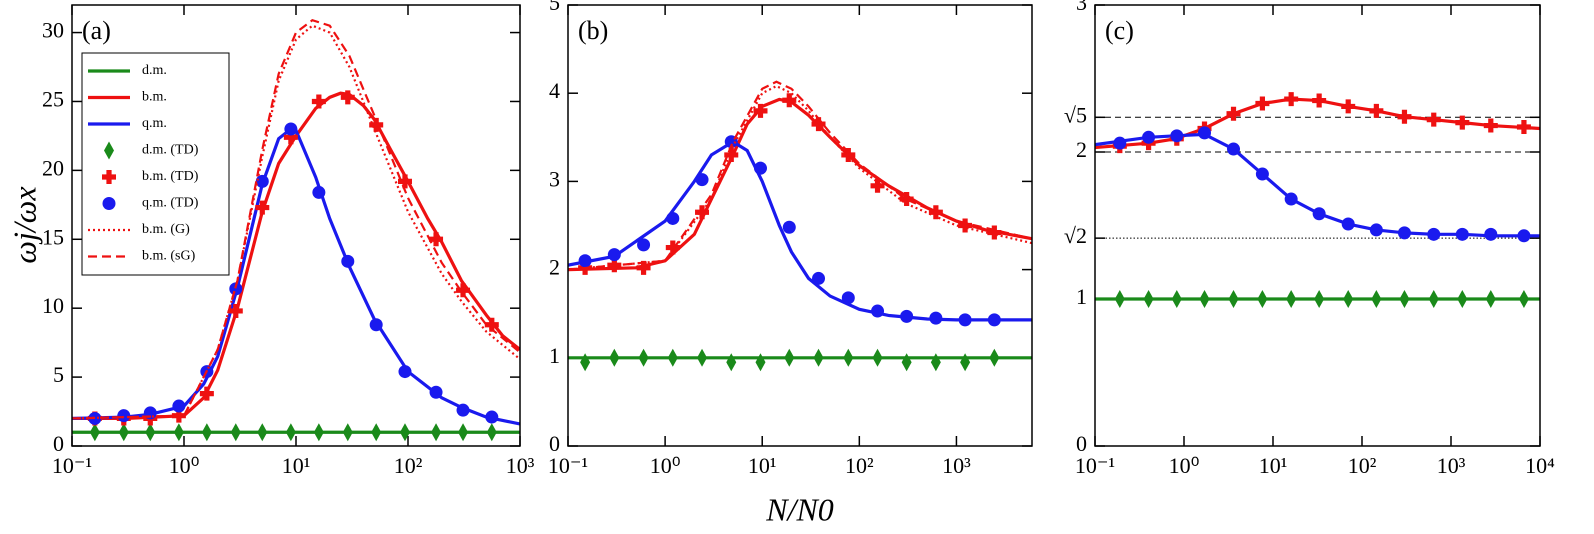 Image resolution: width=1594 pixels, height=534 pixels. Describe the element at coordinates (53, 30) in the screenshot. I see `y-tick-label: 30` at that location.